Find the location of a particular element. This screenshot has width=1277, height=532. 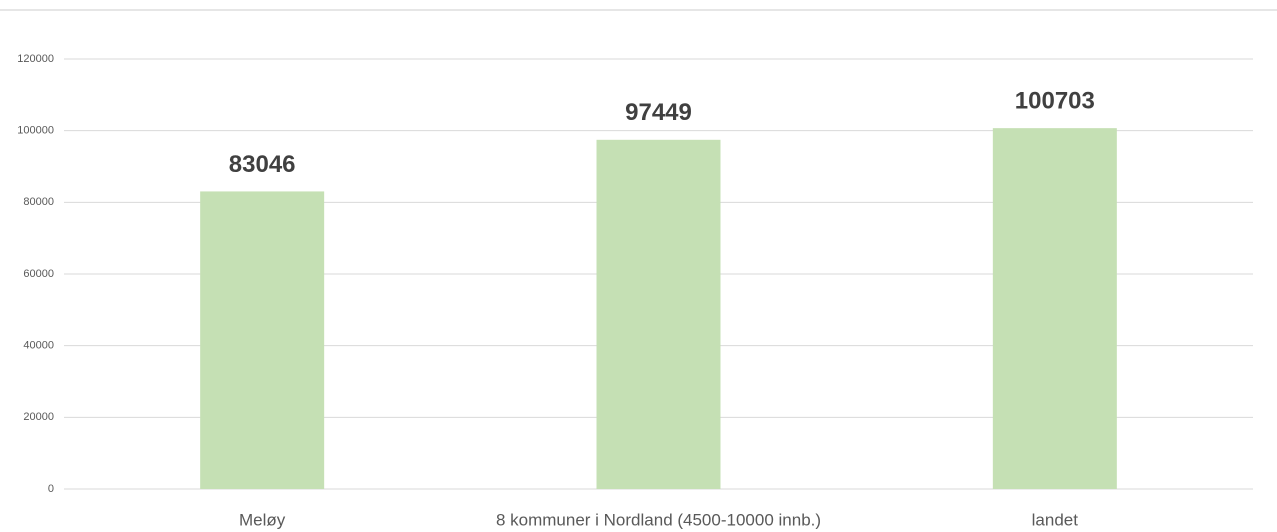

x-tick-label: landet is located at coordinates (1055, 519).